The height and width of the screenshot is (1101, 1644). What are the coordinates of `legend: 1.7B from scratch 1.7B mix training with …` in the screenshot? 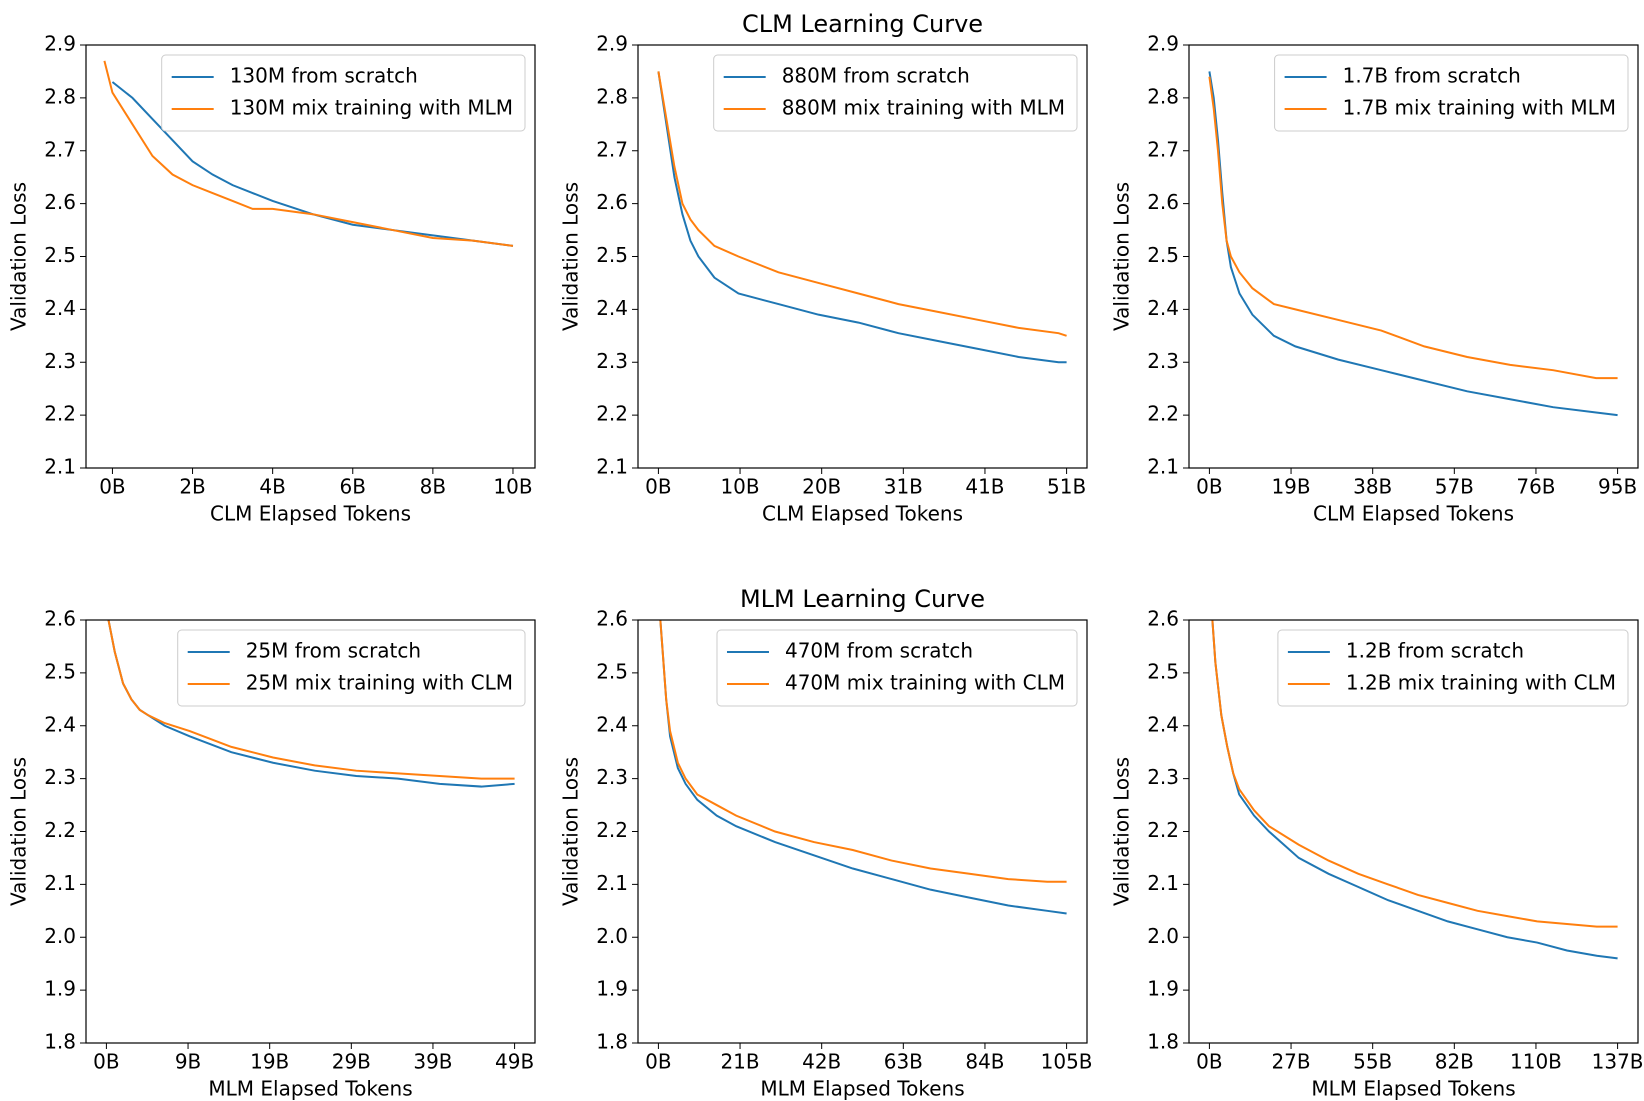 It's located at (1451, 93).